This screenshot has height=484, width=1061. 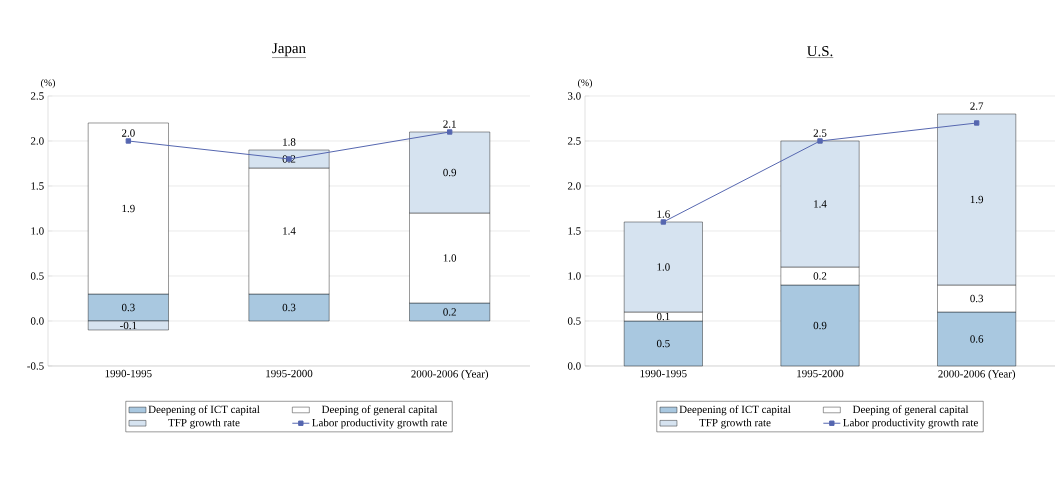 I want to click on data-label: 1.6, so click(x=663, y=214).